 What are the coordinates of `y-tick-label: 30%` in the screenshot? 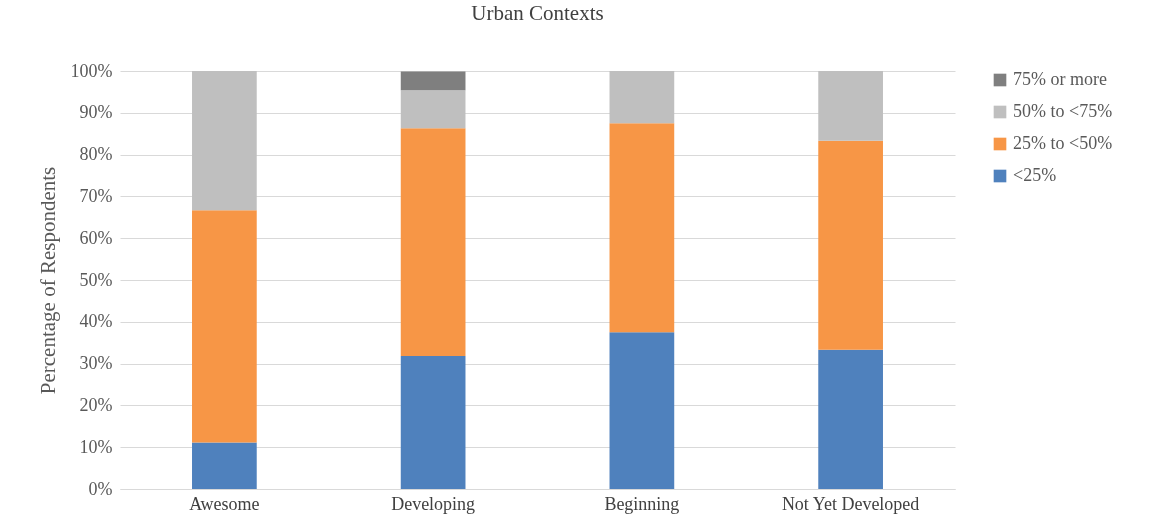 It's located at (96, 363).